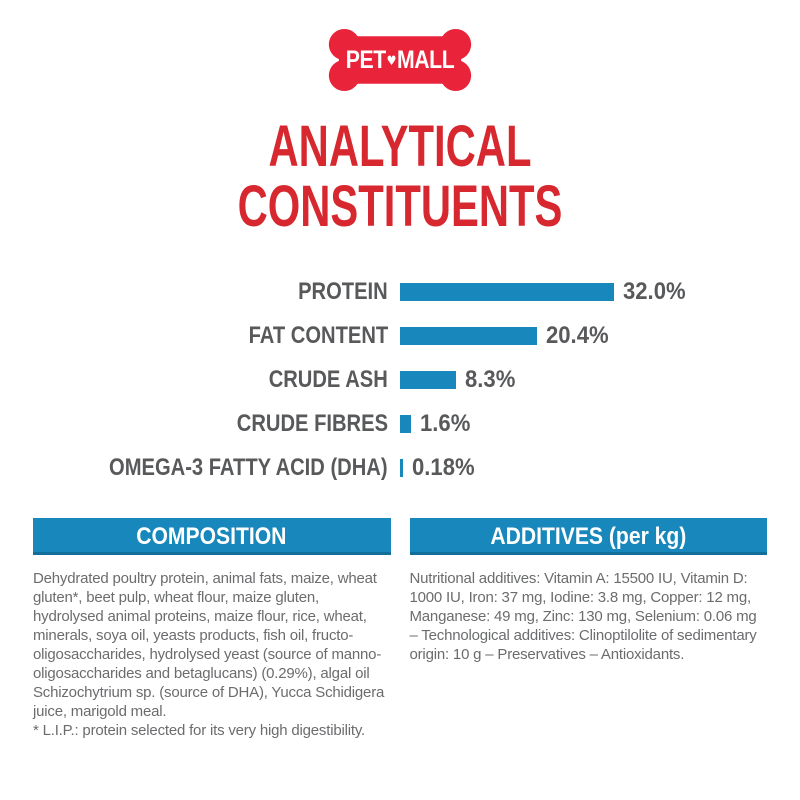 Image resolution: width=800 pixels, height=800 pixels. What do you see at coordinates (312, 423) in the screenshot?
I see `bar-label: CRUDE FIBRES` at bounding box center [312, 423].